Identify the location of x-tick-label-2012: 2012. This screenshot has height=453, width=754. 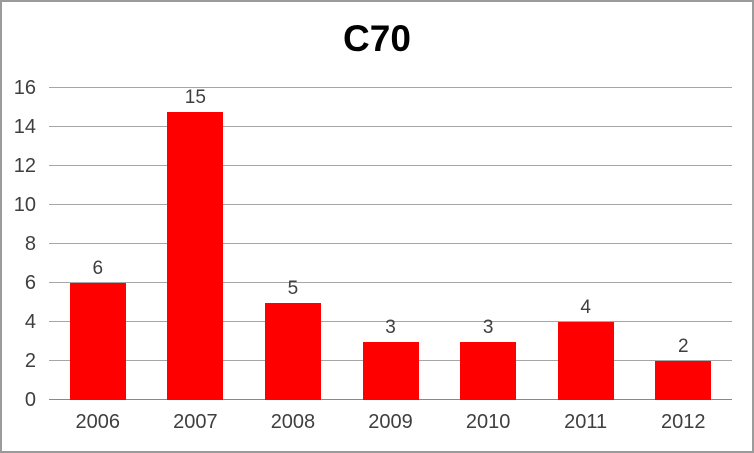
(683, 422).